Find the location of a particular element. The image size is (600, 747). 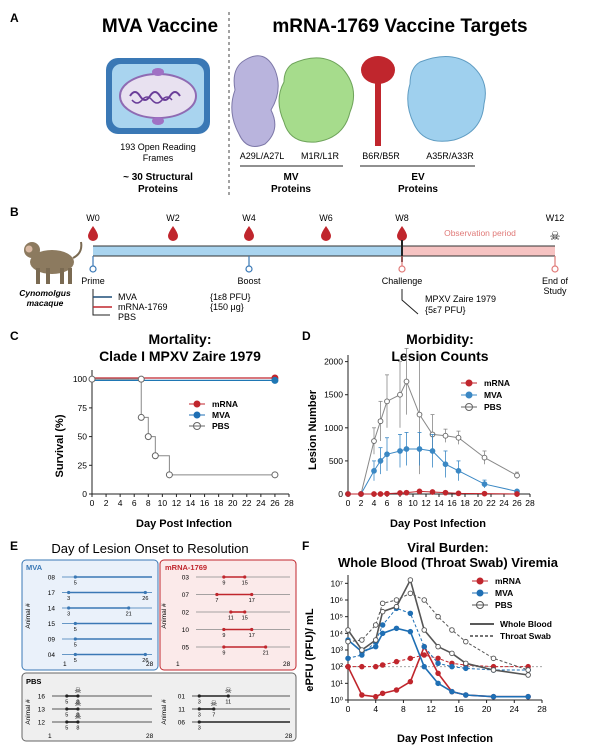

panel-f-x-tick-label: 12 is located at coordinates (431, 709).